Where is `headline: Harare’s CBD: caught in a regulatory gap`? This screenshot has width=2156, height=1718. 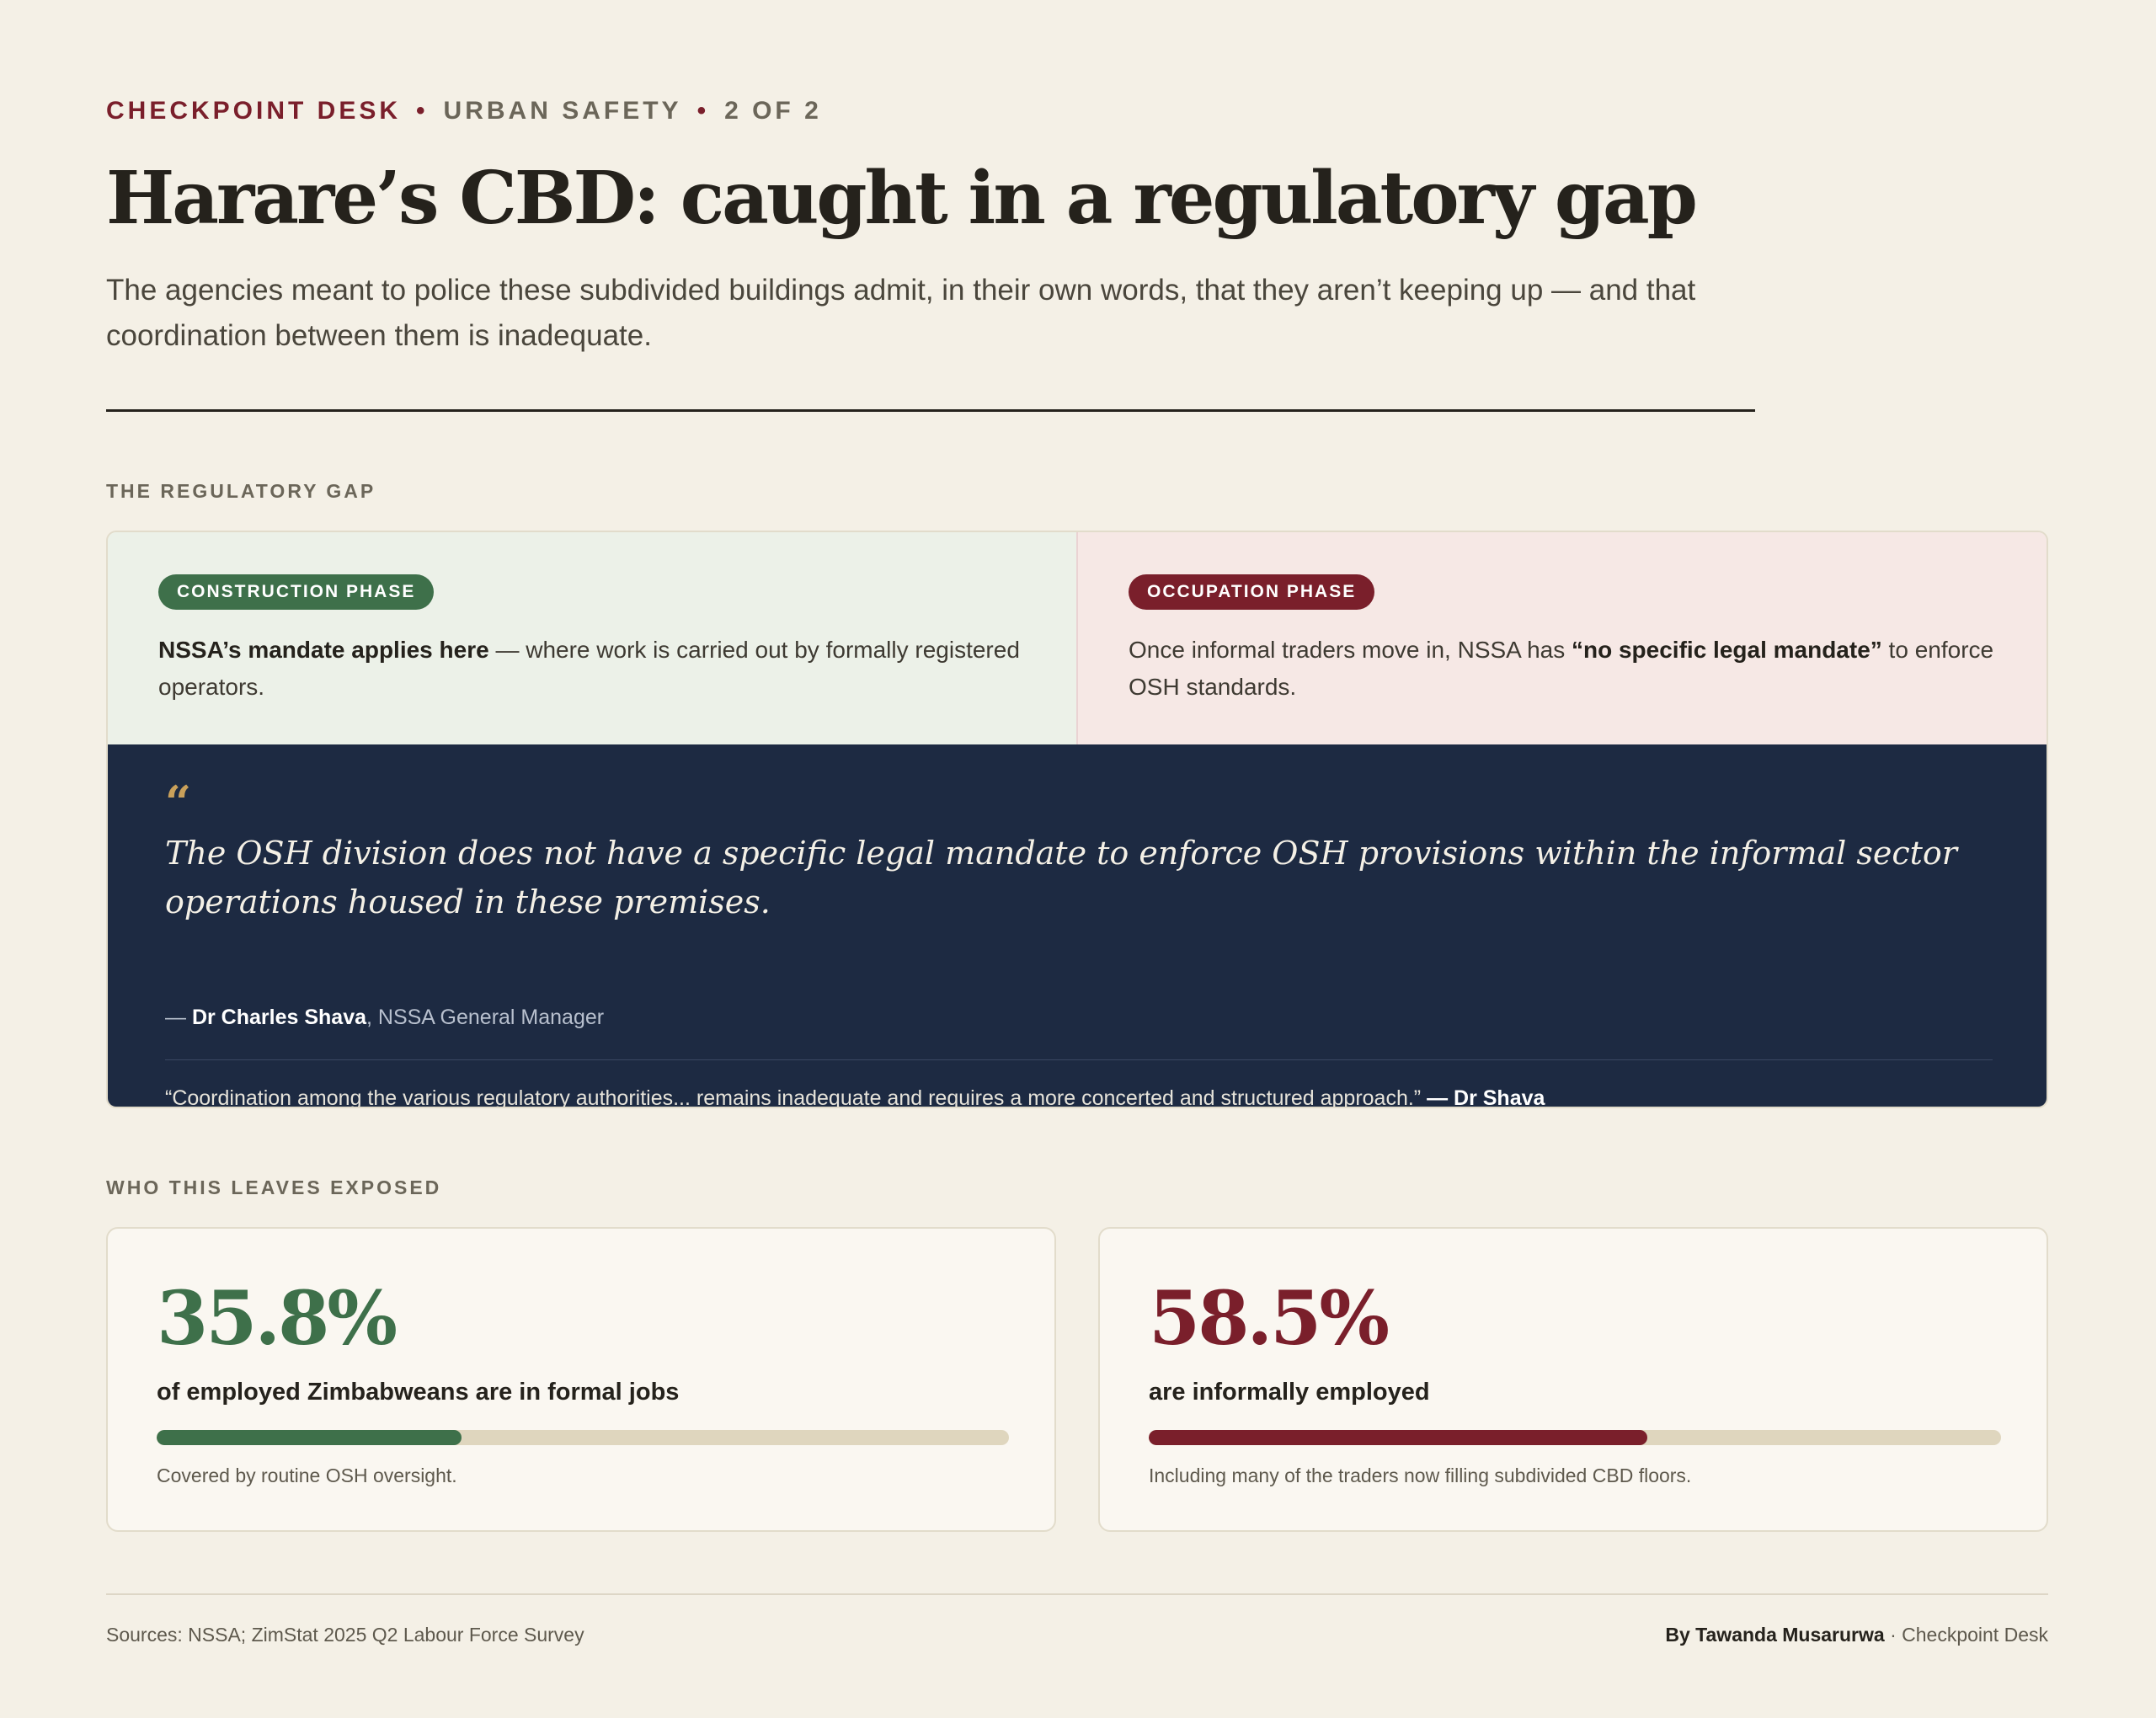 headline: Harare’s CBD: caught in a regulatory gap is located at coordinates (902, 198).